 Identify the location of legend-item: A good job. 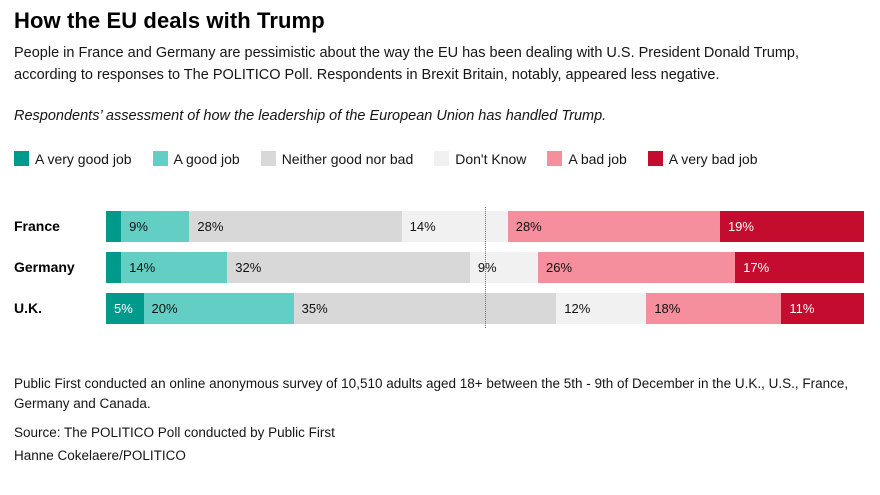
(196, 158).